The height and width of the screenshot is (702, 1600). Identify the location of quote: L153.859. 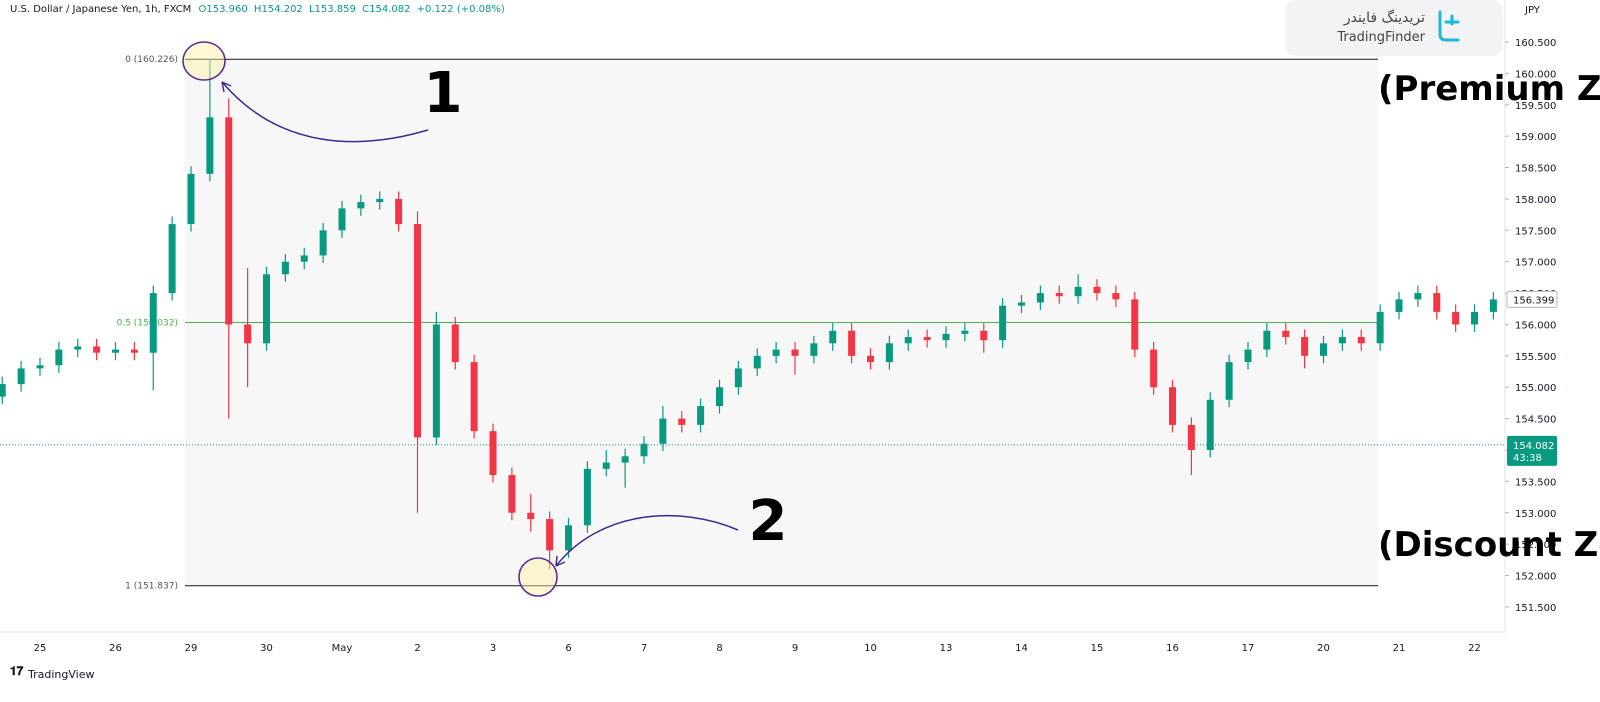
(332, 9).